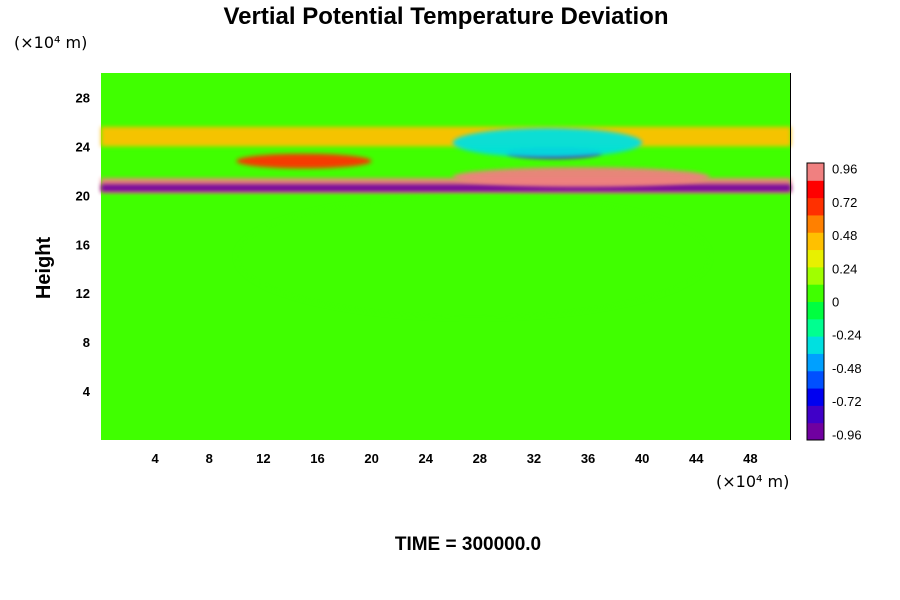 This screenshot has width=900, height=600. I want to click on colorbar-tick-label: 0.48, so click(844, 235).